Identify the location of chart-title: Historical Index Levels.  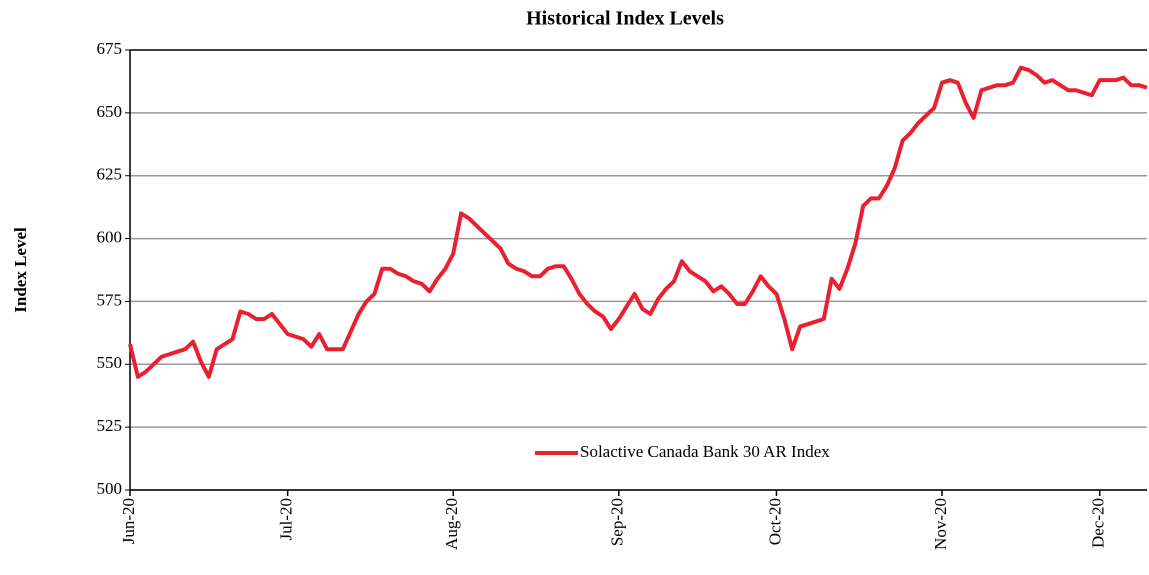
(625, 19).